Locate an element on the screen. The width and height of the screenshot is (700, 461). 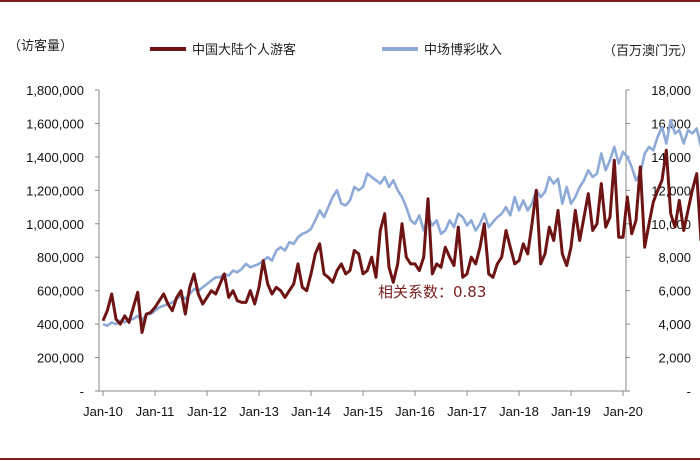
right-tick-label: 8,000 is located at coordinates (674, 257).